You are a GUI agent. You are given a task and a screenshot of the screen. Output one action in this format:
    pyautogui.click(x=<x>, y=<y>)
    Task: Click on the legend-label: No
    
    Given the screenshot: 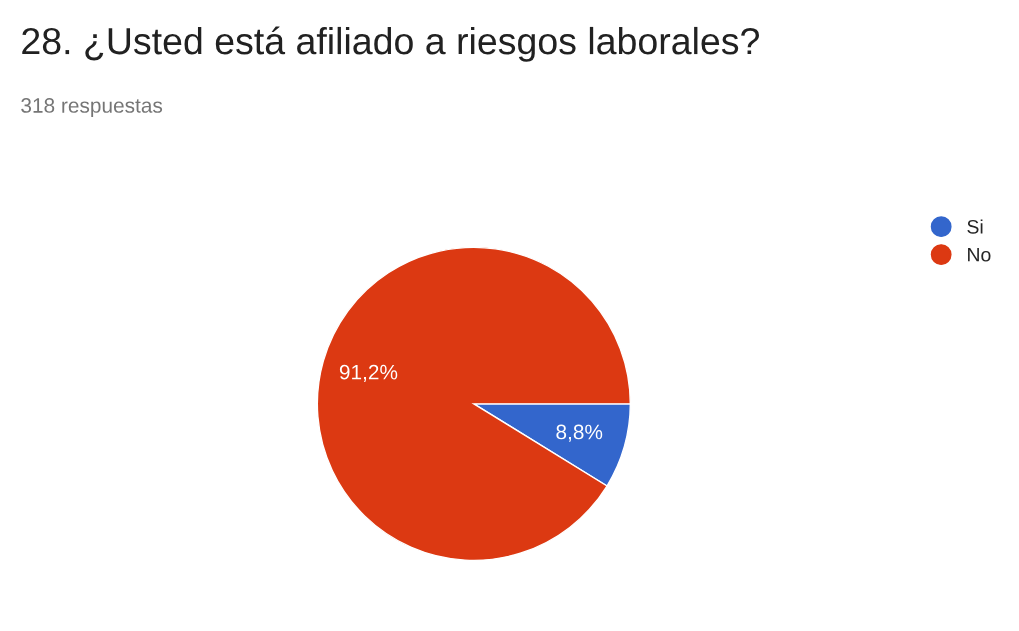 What is the action you would take?
    pyautogui.click(x=979, y=254)
    